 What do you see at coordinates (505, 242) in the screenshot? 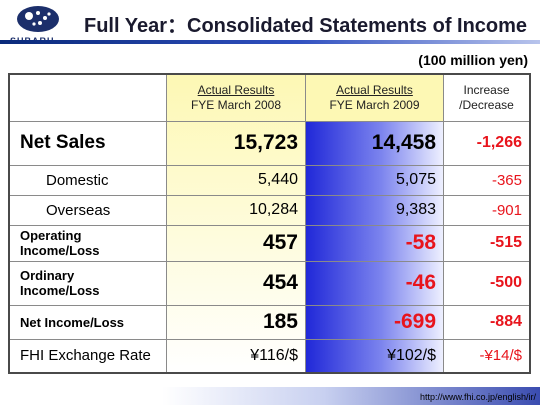
I see `operating-change: -515` at bounding box center [505, 242].